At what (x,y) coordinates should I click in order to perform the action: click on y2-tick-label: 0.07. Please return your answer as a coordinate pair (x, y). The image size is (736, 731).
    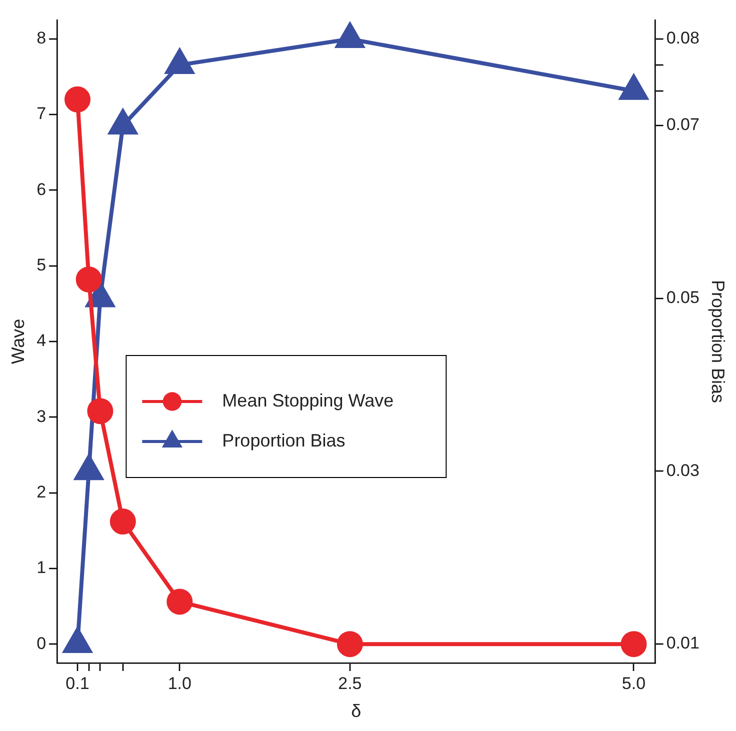
    Looking at the image, I should click on (683, 124).